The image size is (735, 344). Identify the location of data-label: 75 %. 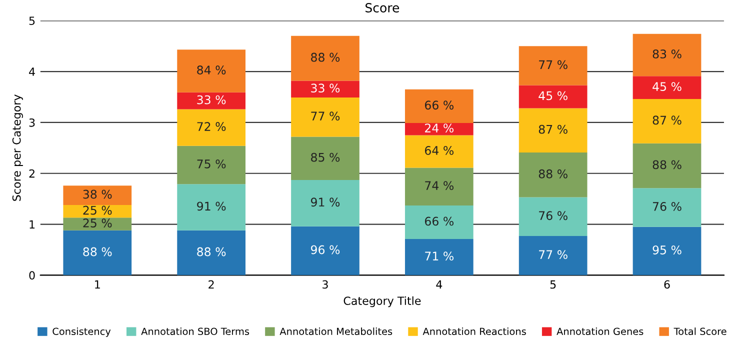
(211, 163).